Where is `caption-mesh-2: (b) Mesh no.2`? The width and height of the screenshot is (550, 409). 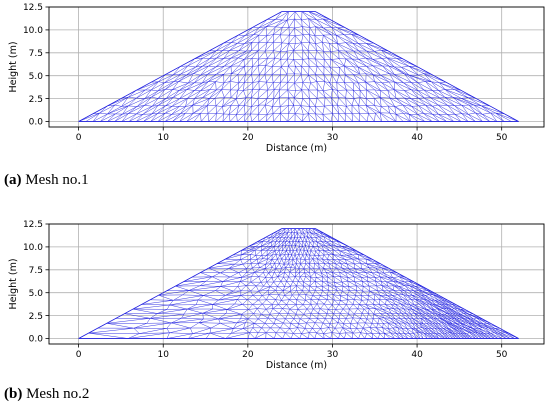 caption-mesh-2: (b) Mesh no.2 is located at coordinates (46, 394).